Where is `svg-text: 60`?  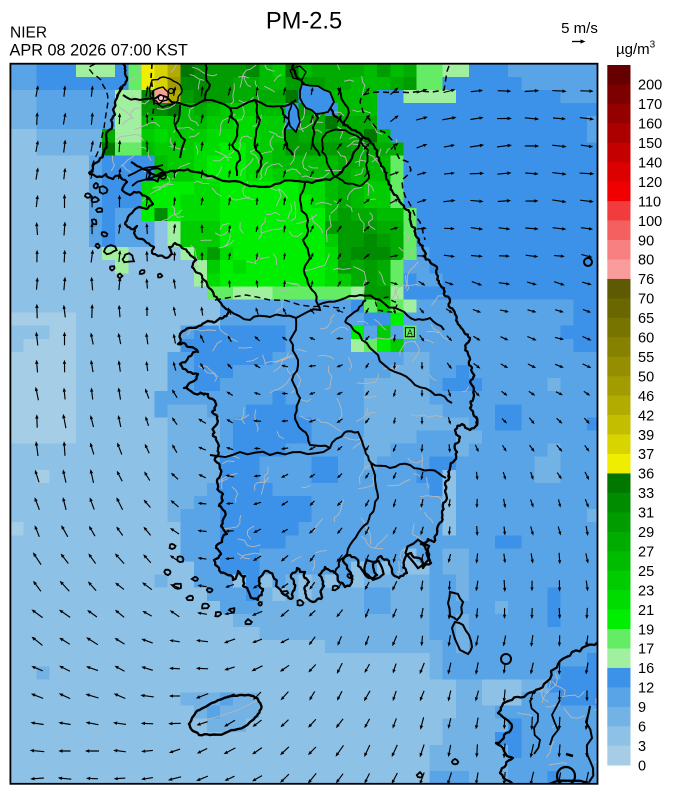
svg-text: 60 is located at coordinates (646, 339).